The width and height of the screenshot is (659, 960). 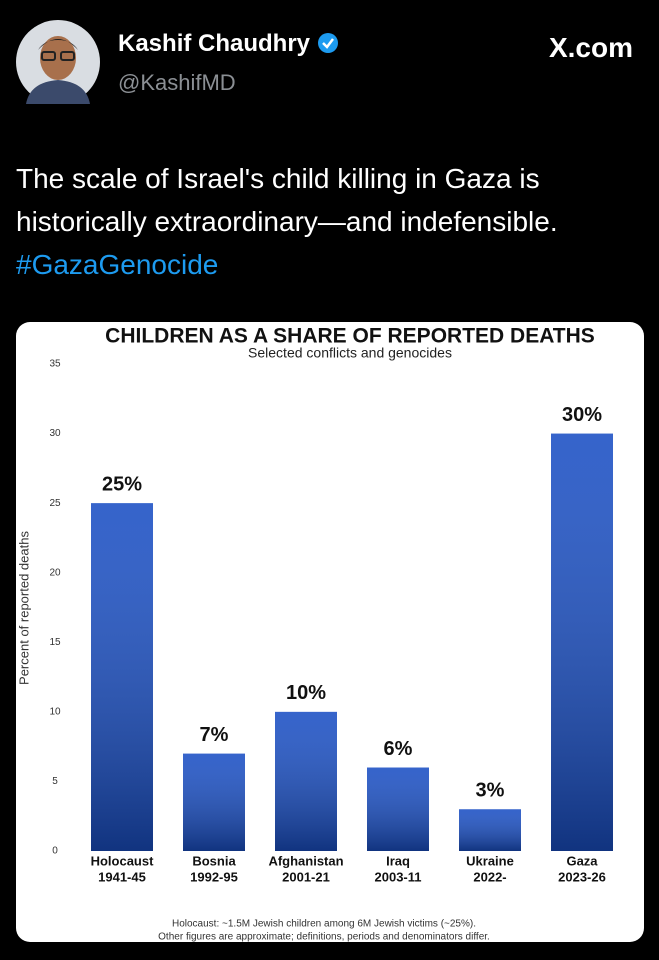 What do you see at coordinates (122, 484) in the screenshot?
I see `value-label: 25%` at bounding box center [122, 484].